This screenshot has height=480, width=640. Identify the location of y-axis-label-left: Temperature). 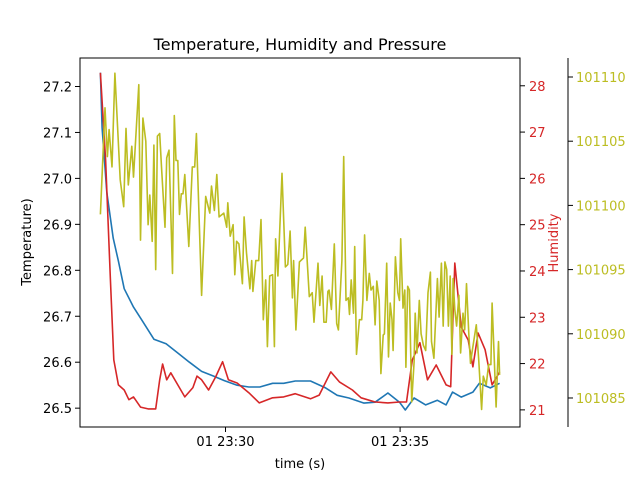
(27, 242).